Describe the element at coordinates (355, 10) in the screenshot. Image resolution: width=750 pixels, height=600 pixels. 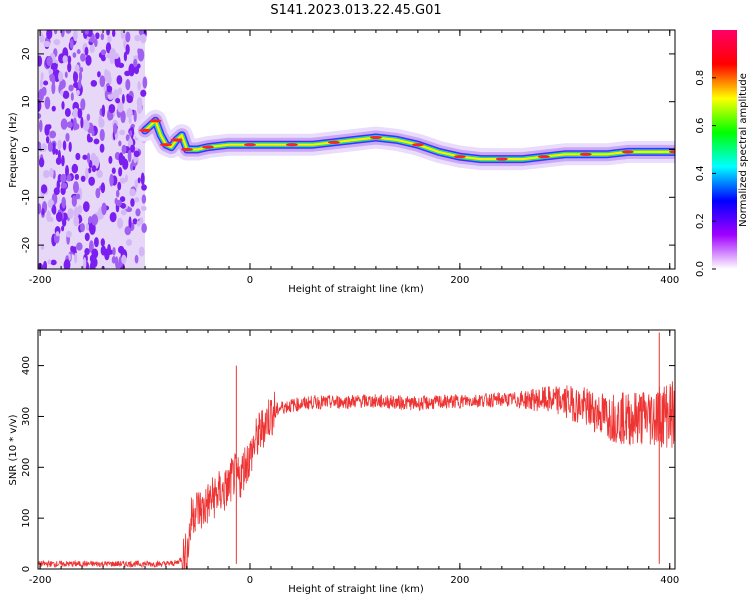
I see `figure-title: S141.2023.013.22.45.G01` at that location.